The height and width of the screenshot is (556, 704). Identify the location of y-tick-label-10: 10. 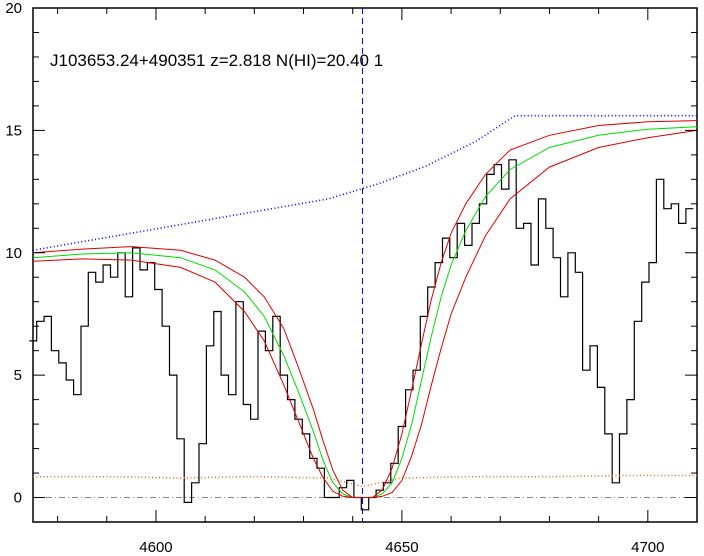
(13, 253).